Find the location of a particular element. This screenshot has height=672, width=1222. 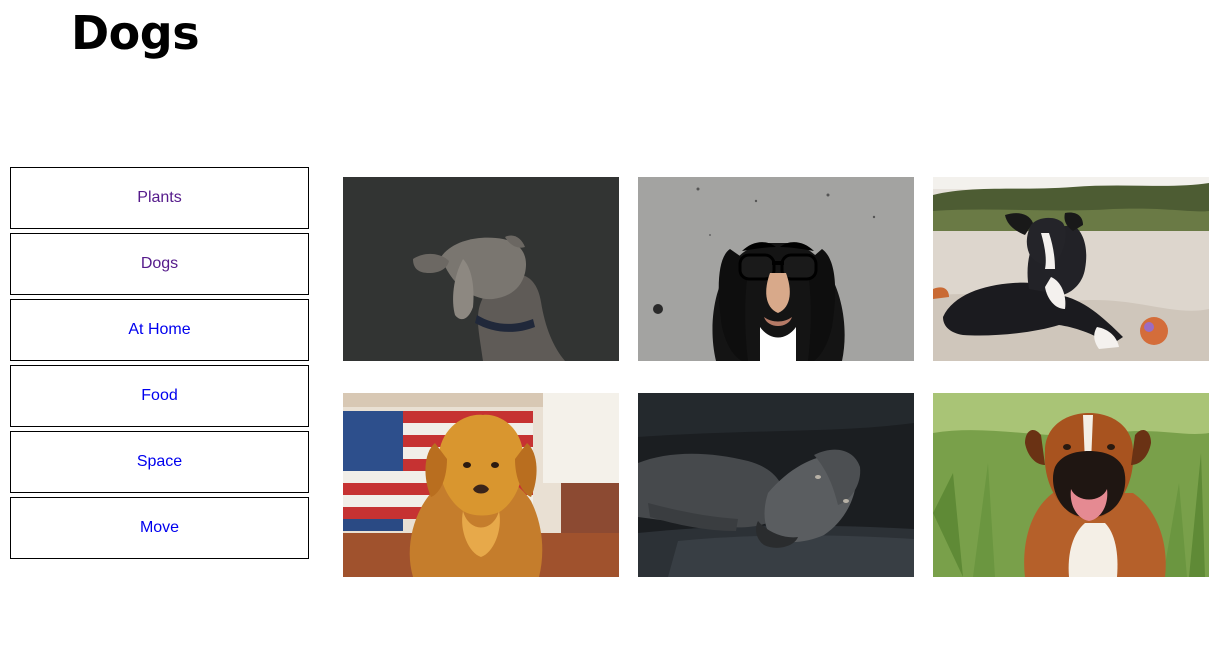

nav-item-label: At Home is located at coordinates (159, 329).